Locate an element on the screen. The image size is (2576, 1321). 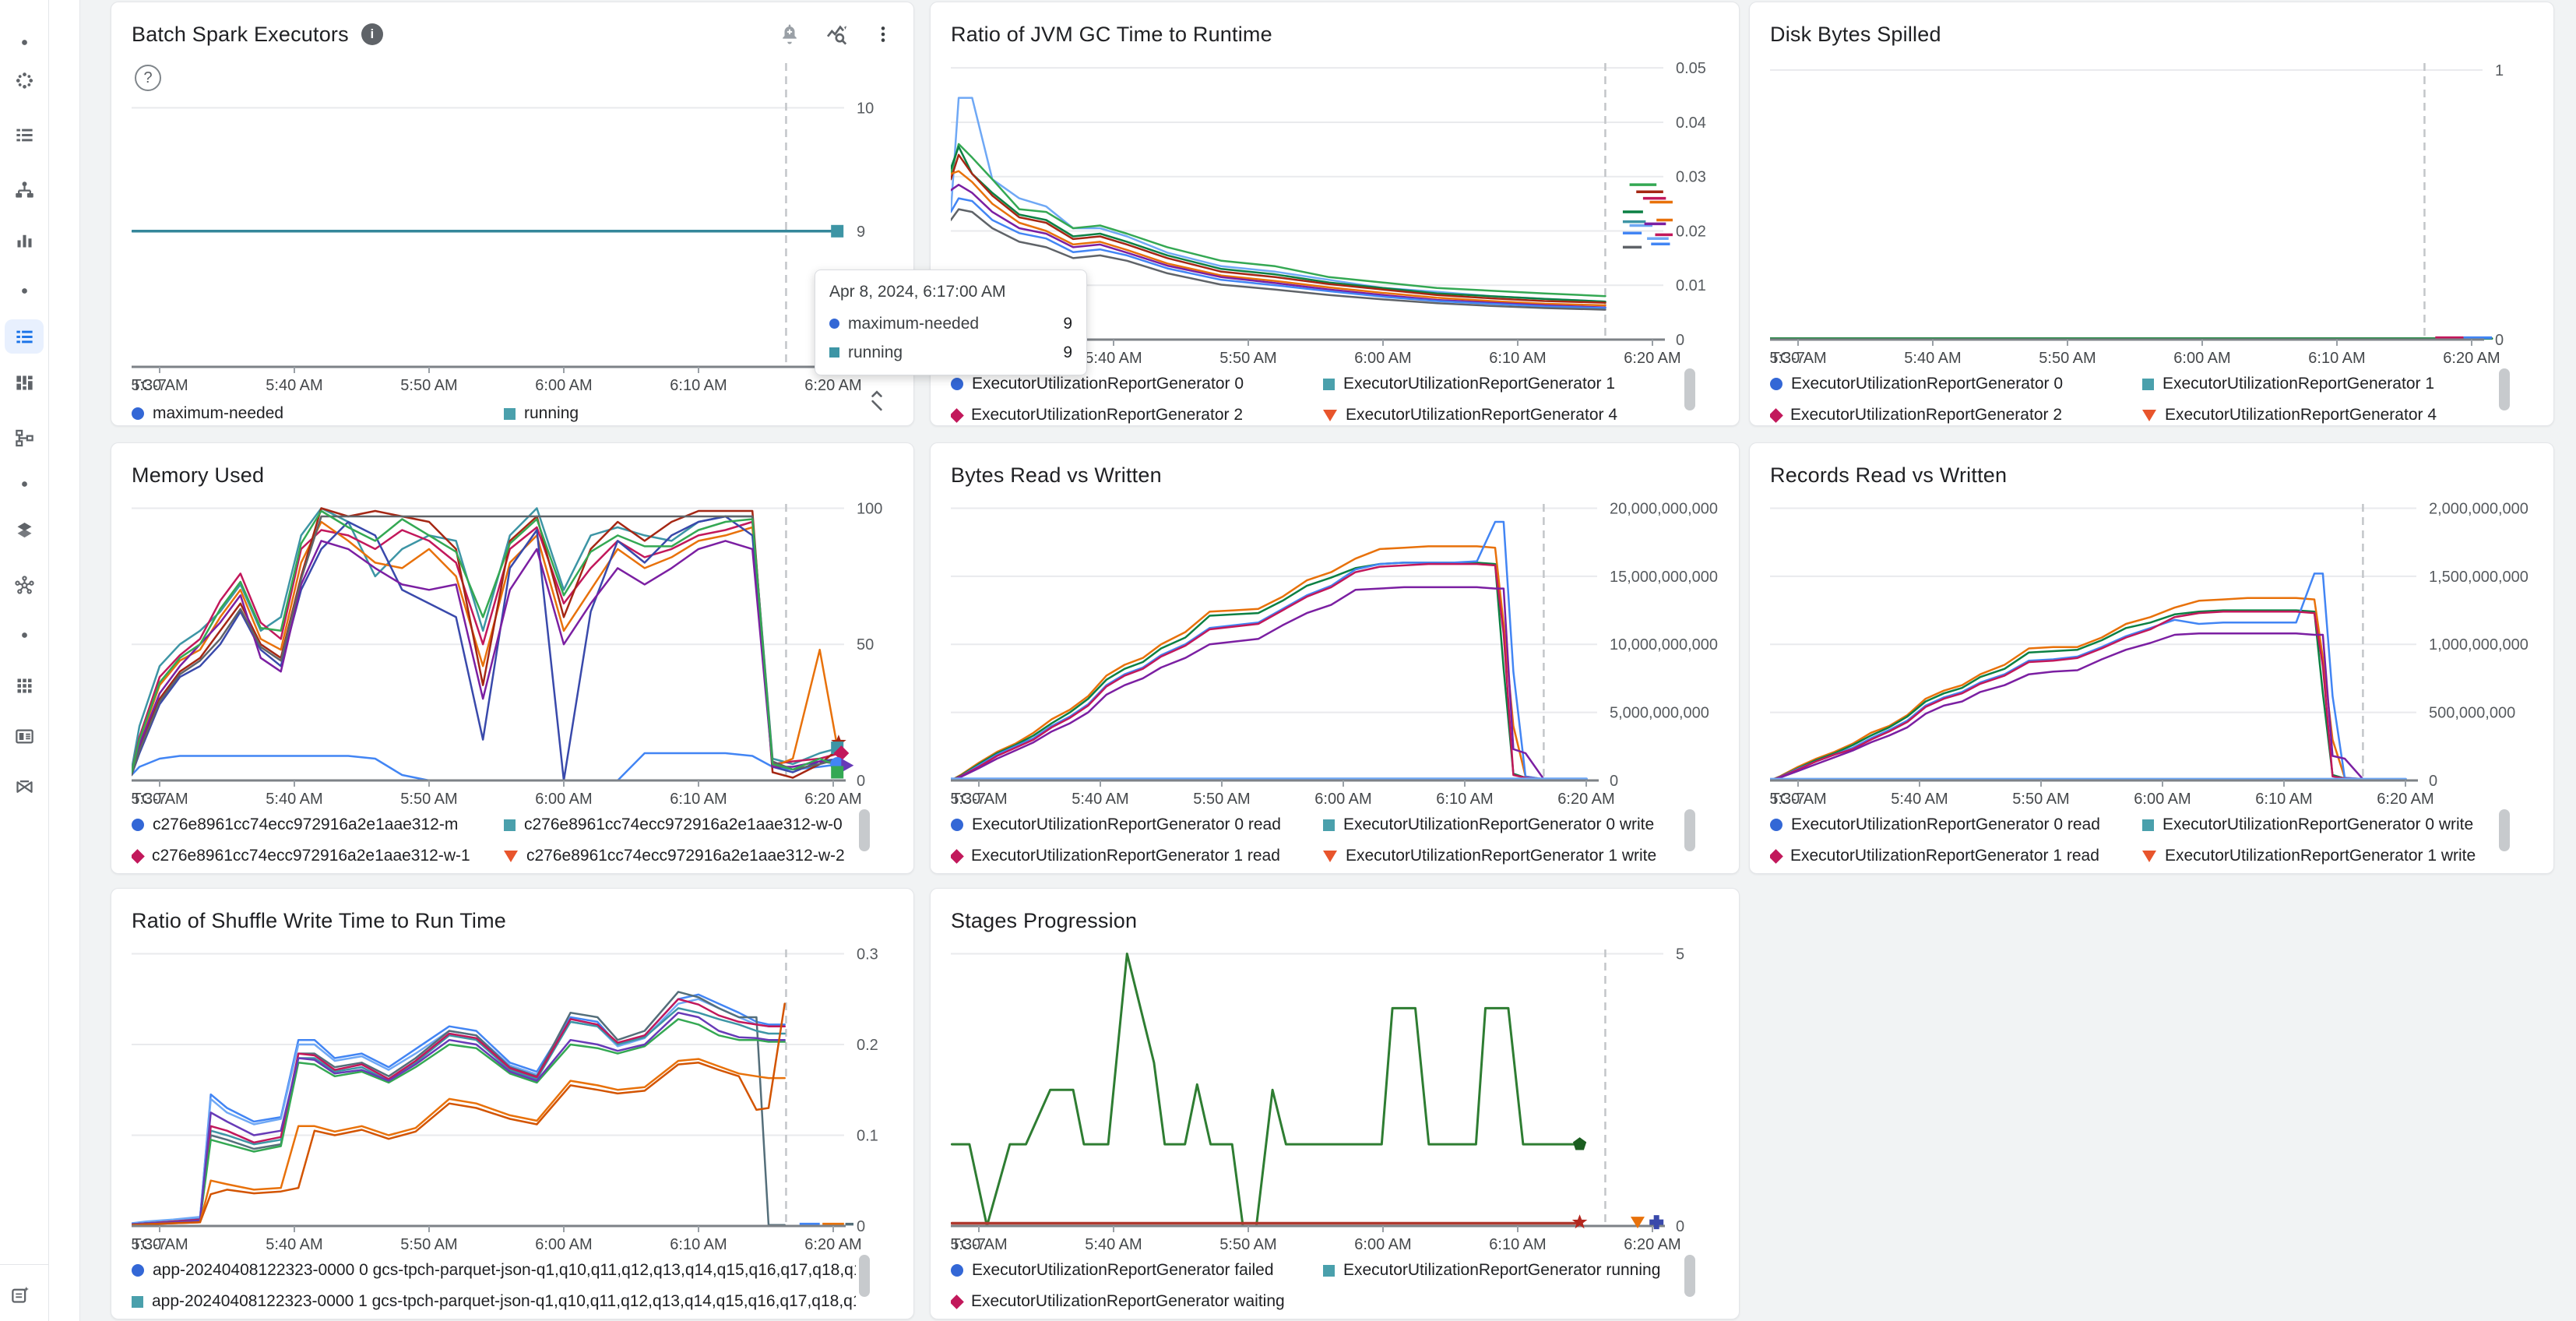
series-line-running is located at coordinates (1266, 1090).